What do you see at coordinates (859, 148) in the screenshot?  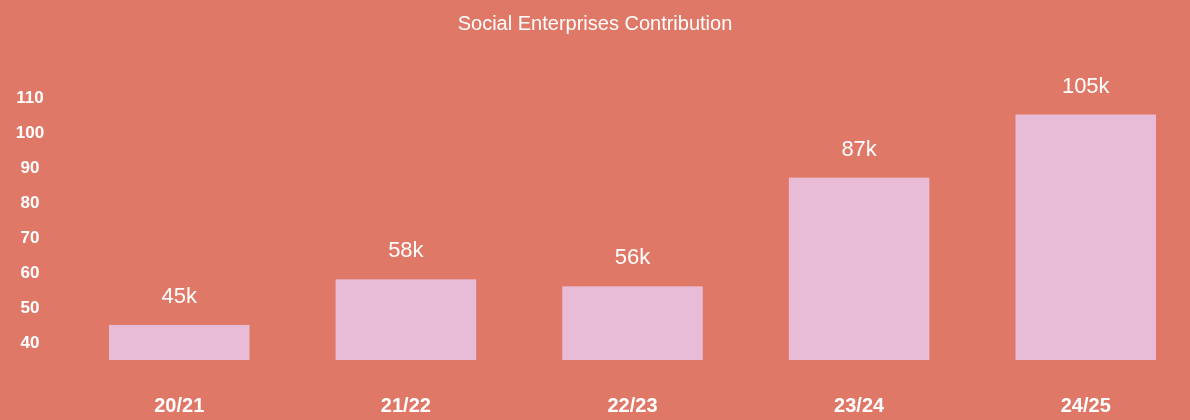 I see `data-label: 87k` at bounding box center [859, 148].